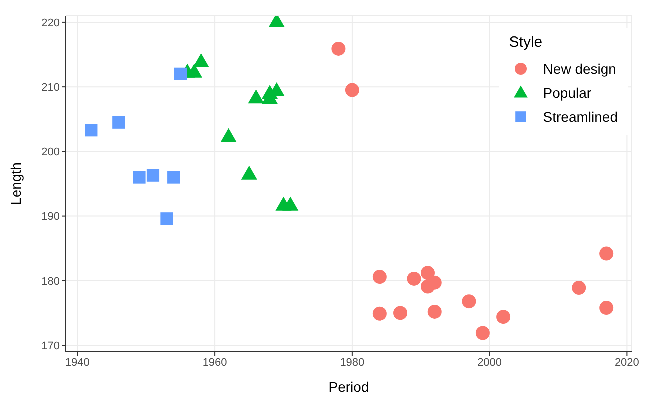 Image resolution: width=657 pixels, height=407 pixels. What do you see at coordinates (352, 362) in the screenshot?
I see `x-tick-label: 1980` at bounding box center [352, 362].